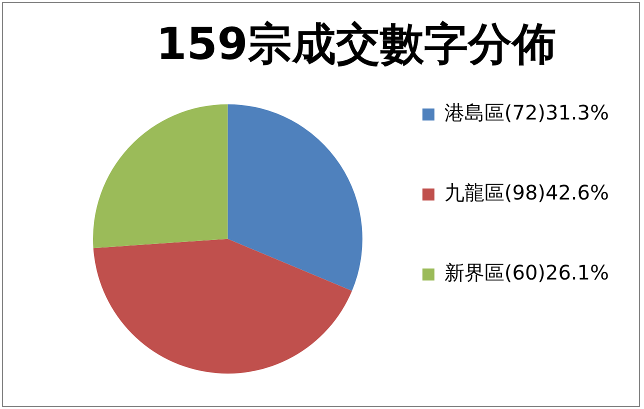  What do you see at coordinates (527, 192) in the screenshot?
I see `legend-label: 九龍區(98)42.6%` at bounding box center [527, 192].